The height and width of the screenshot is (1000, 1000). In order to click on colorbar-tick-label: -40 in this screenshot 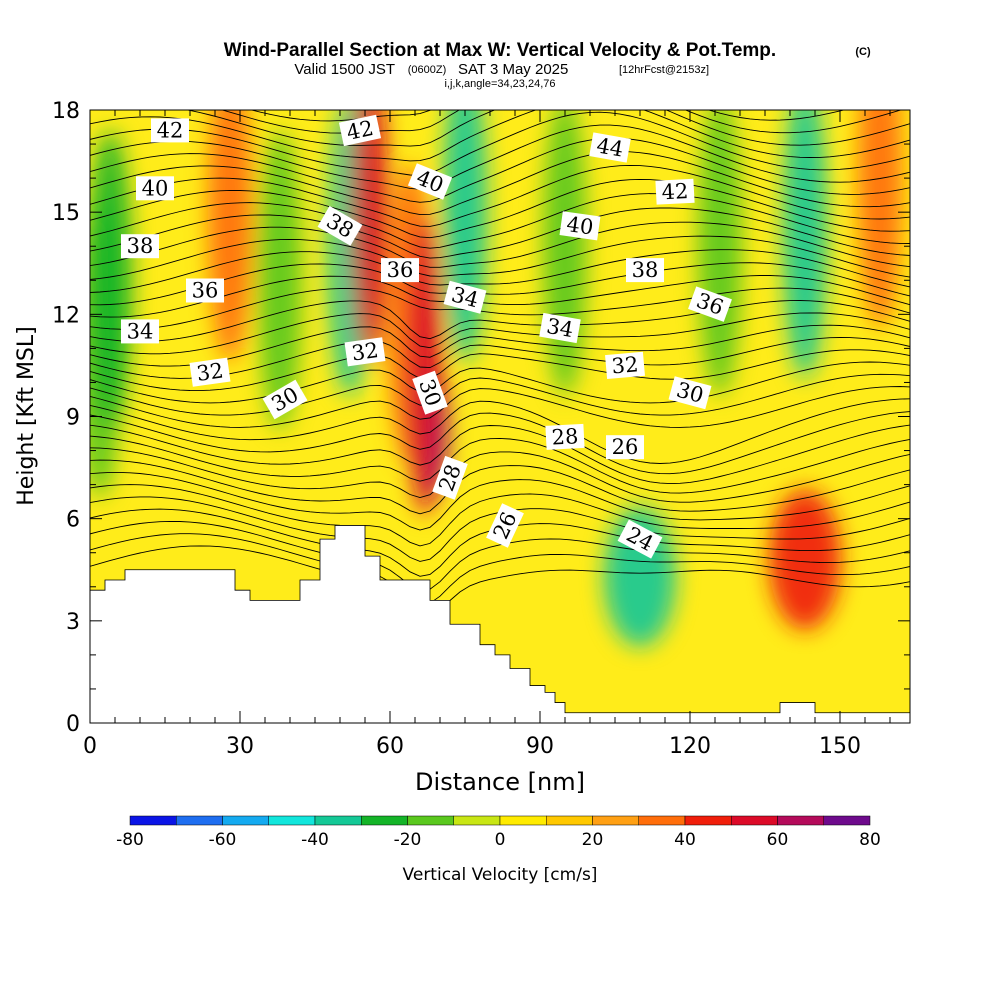, I will do `click(315, 840)`.